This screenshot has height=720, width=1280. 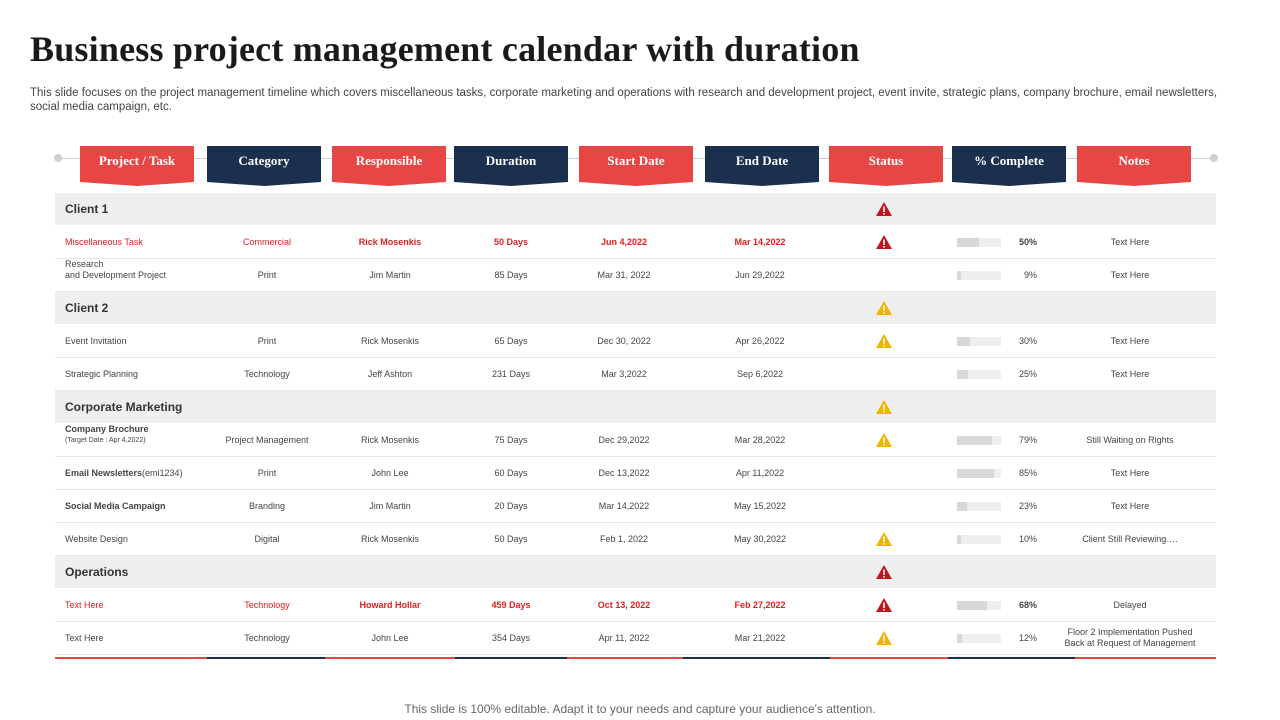 I want to click on category-cell: Commercial, so click(x=266, y=242).